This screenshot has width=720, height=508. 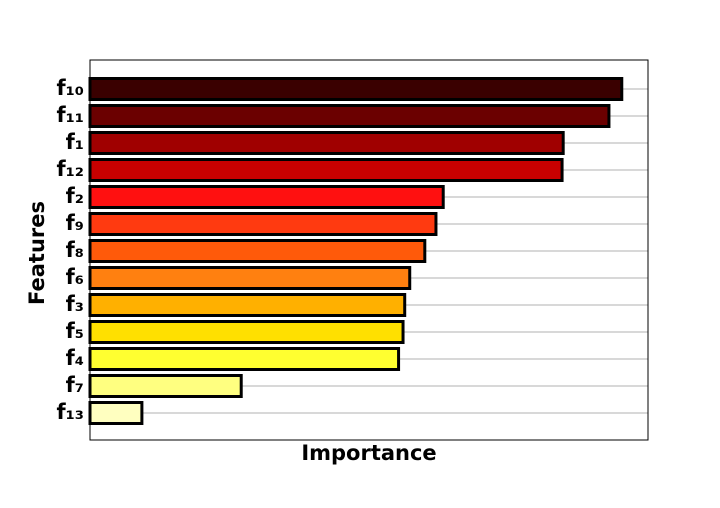 I want to click on y-tick-label: f₃, so click(x=75, y=304).